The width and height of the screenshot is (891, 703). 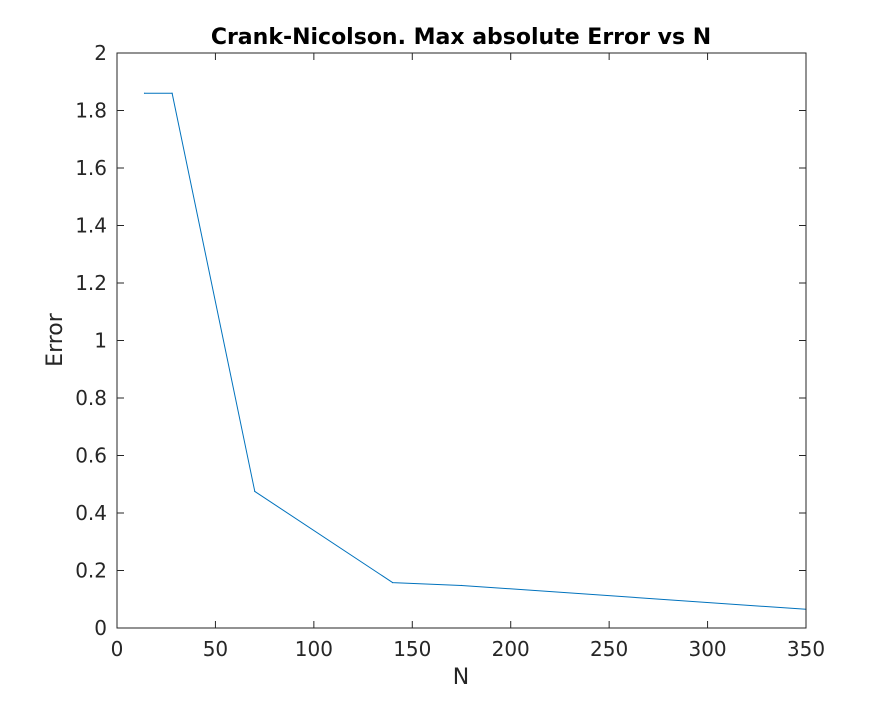 What do you see at coordinates (461, 37) in the screenshot?
I see `chart-title: Crank-Nicolson. Max absolute Error vs N` at bounding box center [461, 37].